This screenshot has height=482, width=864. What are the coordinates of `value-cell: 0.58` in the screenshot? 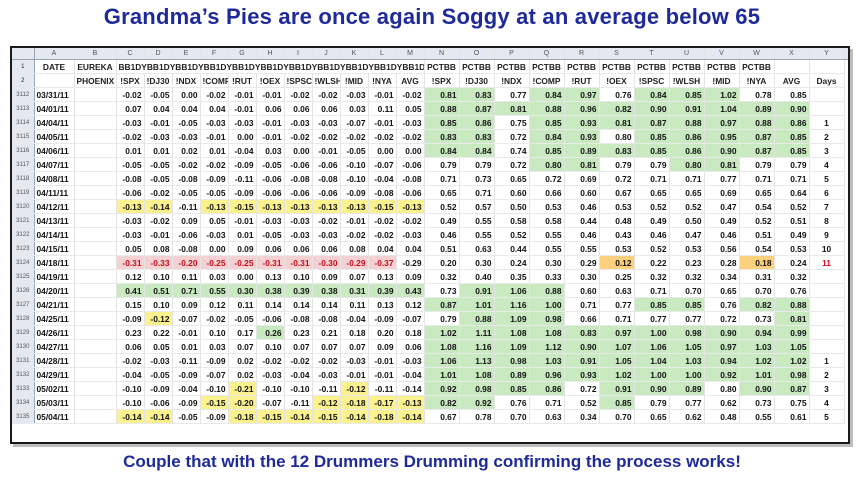 It's located at (512, 220).